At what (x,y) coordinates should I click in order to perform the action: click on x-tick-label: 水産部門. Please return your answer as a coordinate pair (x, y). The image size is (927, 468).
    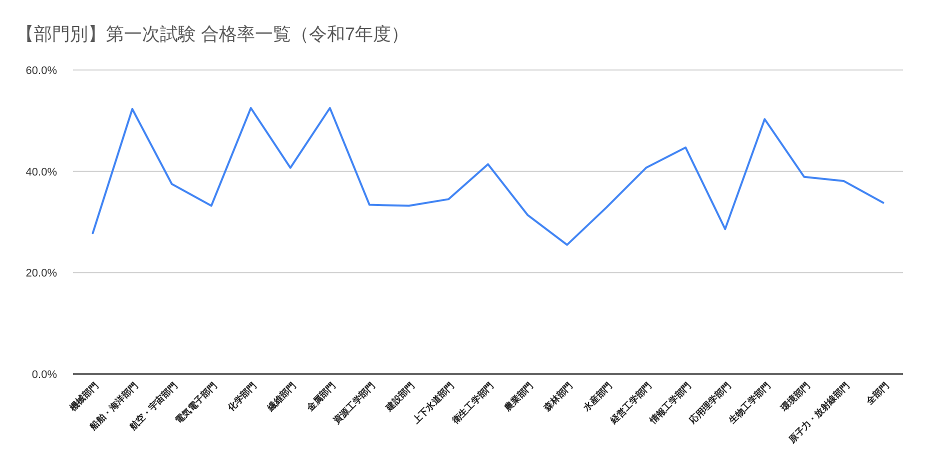
    Looking at the image, I should click on (597, 397).